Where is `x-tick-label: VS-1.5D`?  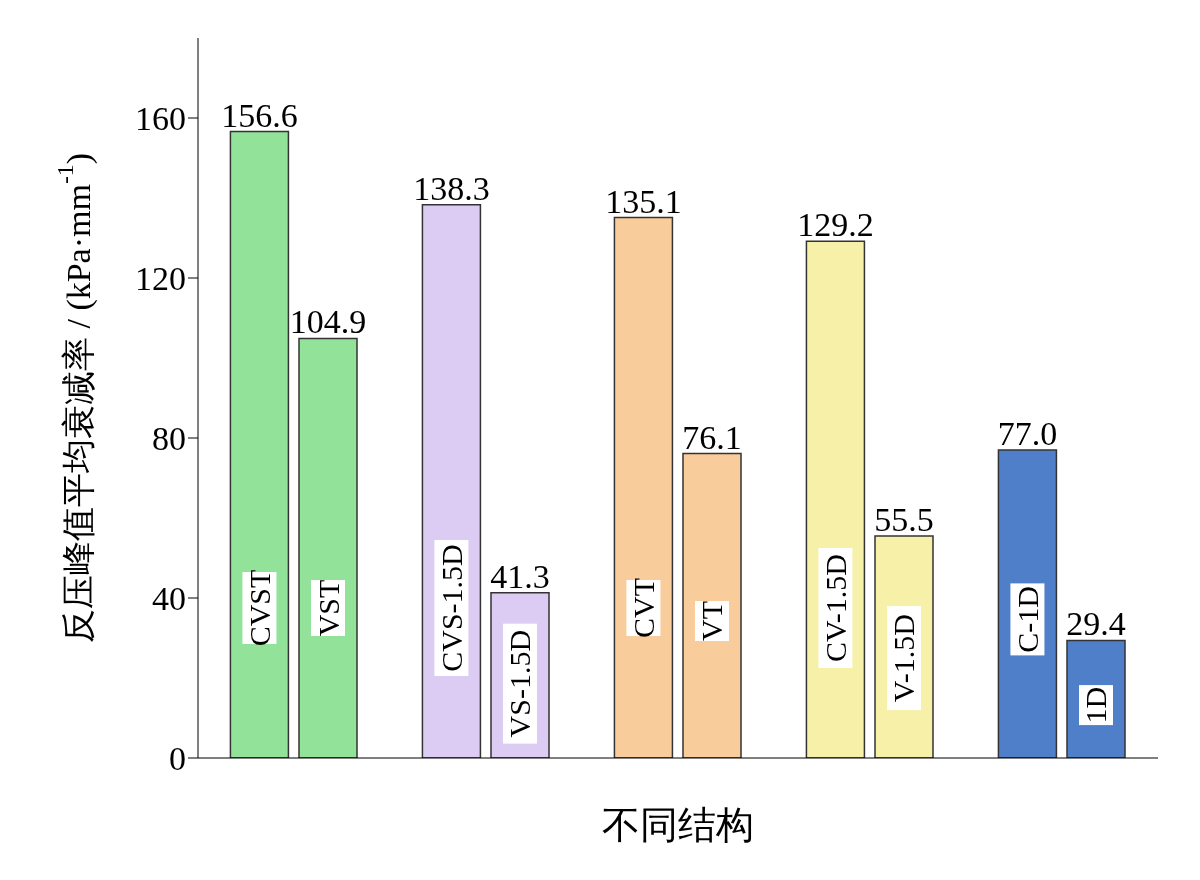
x-tick-label: VS-1.5D is located at coordinates (520, 683).